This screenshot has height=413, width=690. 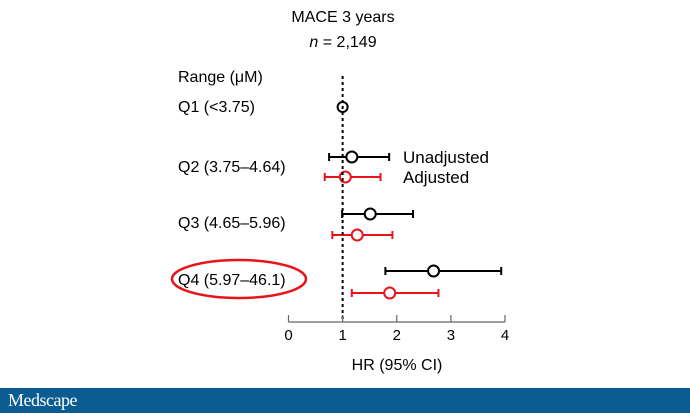 What do you see at coordinates (451, 335) in the screenshot?
I see `x-tick-label: 3` at bounding box center [451, 335].